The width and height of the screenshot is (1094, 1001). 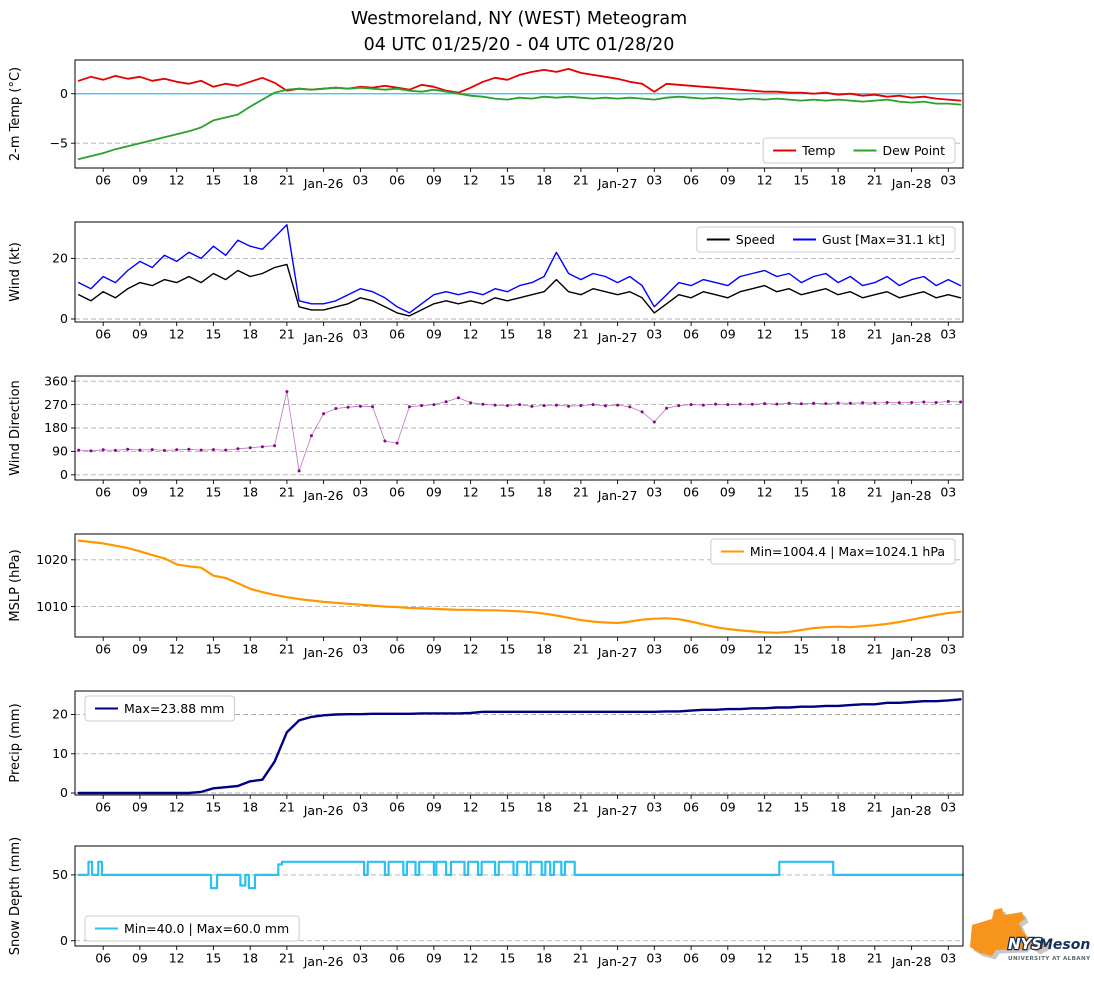 What do you see at coordinates (519, 123) in the screenshot?
I see `series-dewpoint-line` at bounding box center [519, 123].